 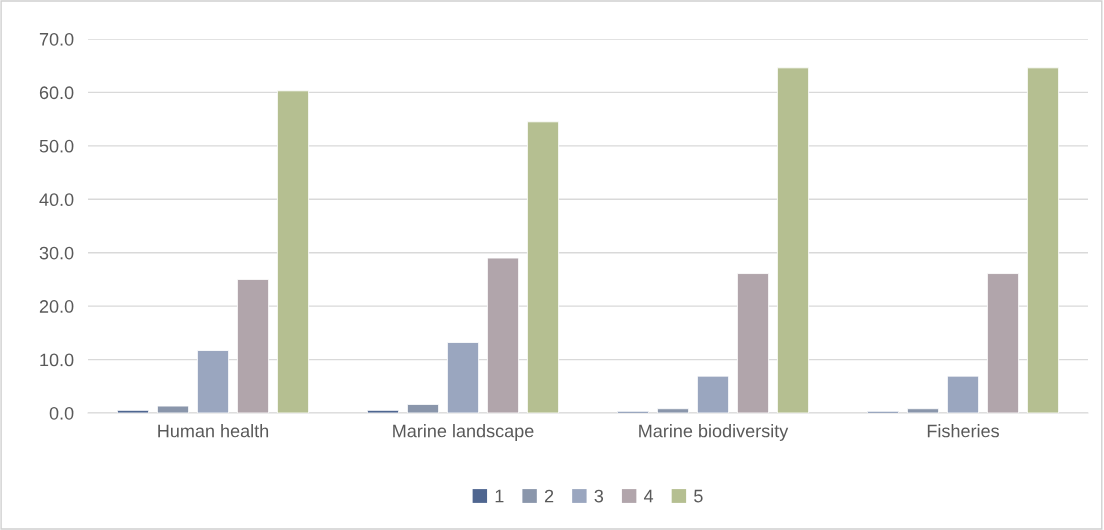 I want to click on y-tick-label: 60.0, so click(x=56, y=93).